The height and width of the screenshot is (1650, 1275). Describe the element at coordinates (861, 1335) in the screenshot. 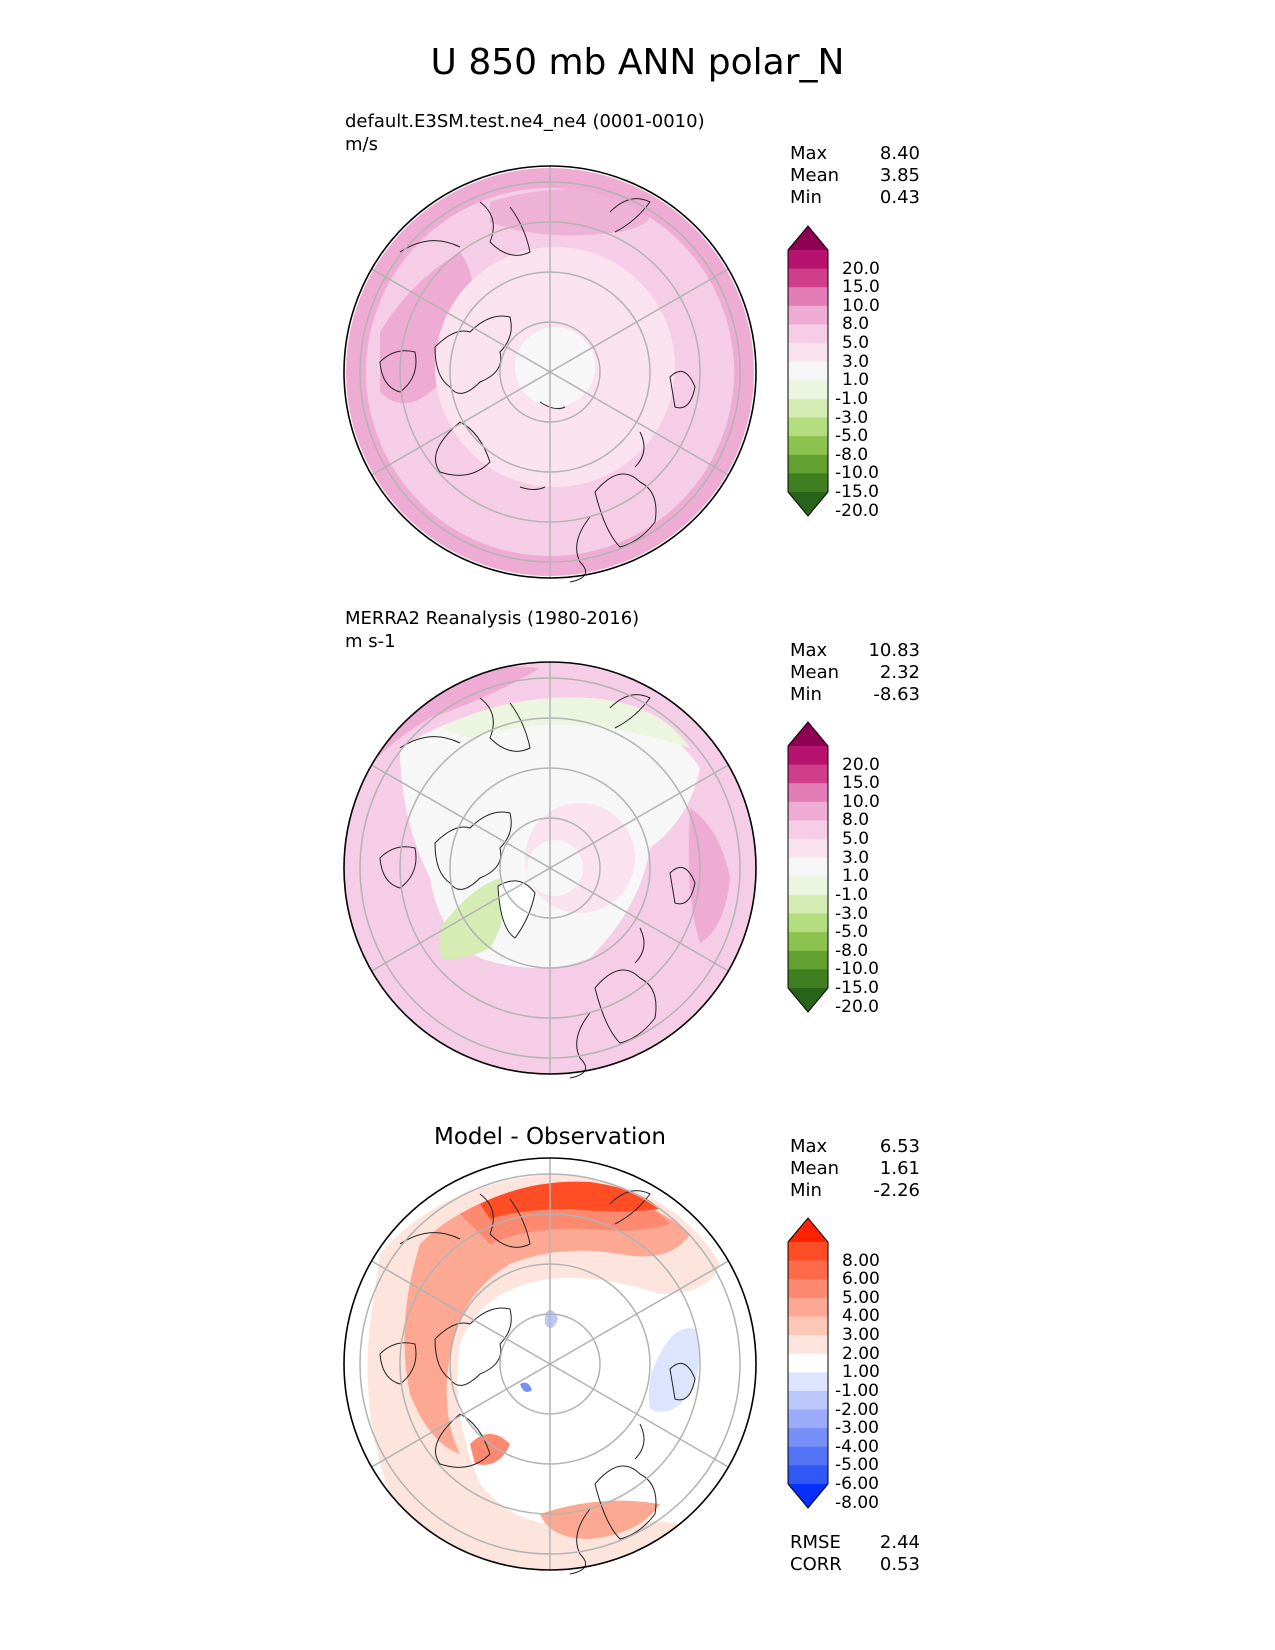

I see `colorbar-tick-label: 3.00` at that location.